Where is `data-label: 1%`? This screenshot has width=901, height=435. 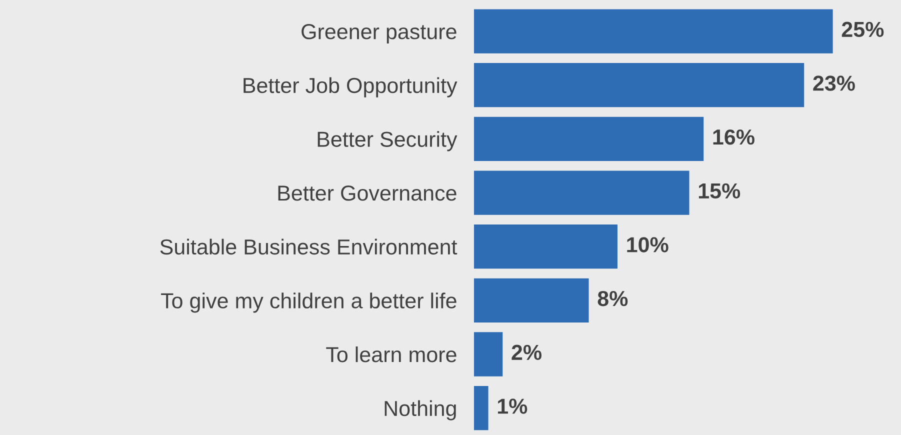
data-label: 1% is located at coordinates (513, 406).